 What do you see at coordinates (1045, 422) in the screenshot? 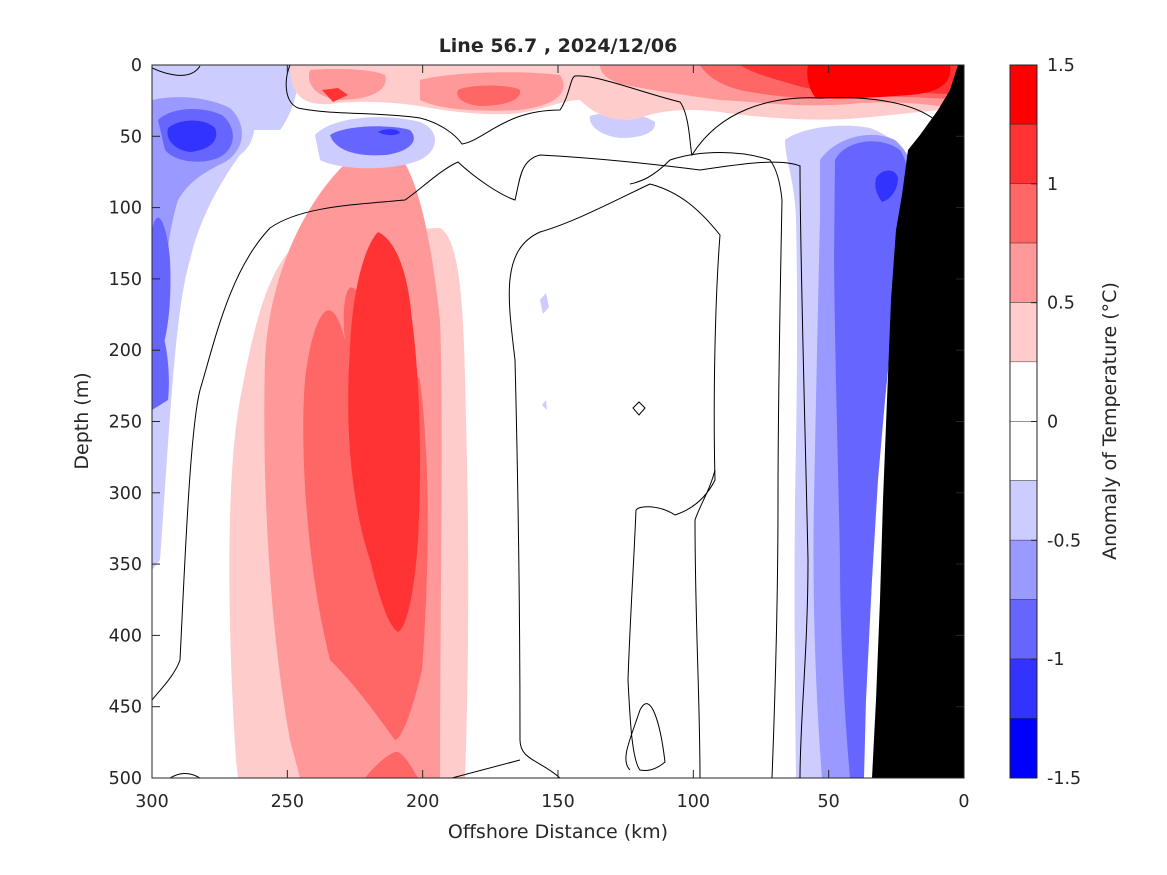
I see `colorbar: 1.5 1 0.5 0 -0.5 -1 -1.5` at bounding box center [1045, 422].